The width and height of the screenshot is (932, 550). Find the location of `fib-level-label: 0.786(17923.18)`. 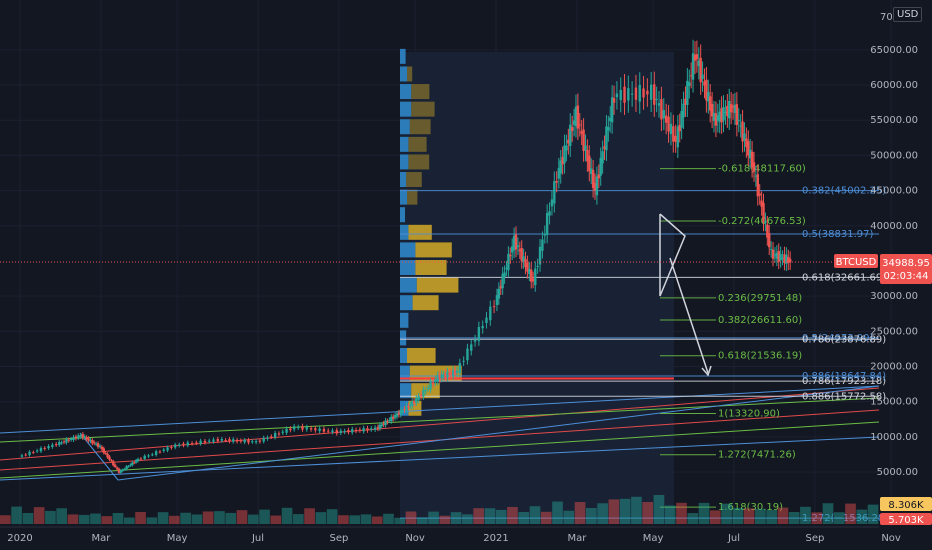

fib-level-label: 0.786(17923.18) is located at coordinates (844, 381).